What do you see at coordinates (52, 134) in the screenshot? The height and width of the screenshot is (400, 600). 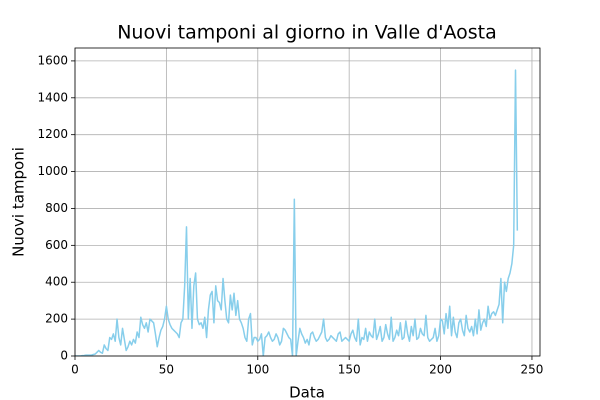 I see `y-tick-label: 1200` at bounding box center [52, 134].